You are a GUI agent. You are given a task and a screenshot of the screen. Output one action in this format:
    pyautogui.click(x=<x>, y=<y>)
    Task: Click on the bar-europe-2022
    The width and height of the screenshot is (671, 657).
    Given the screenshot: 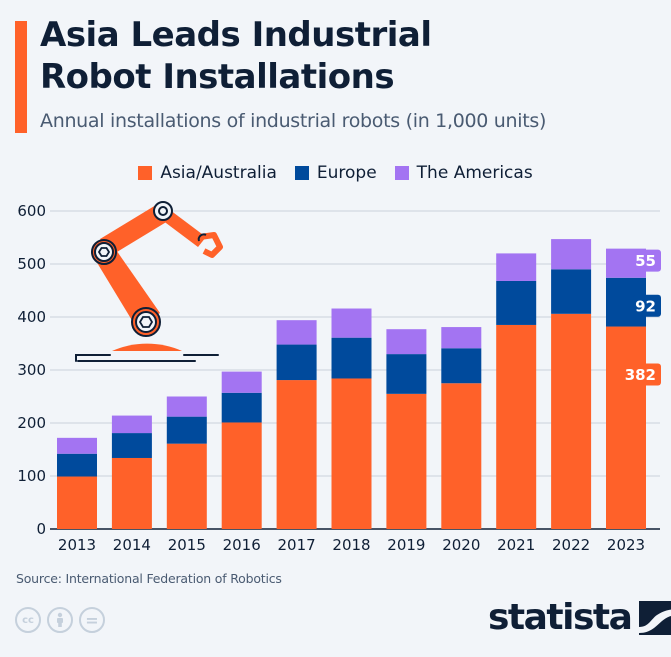 What is the action you would take?
    pyautogui.click(x=571, y=291)
    